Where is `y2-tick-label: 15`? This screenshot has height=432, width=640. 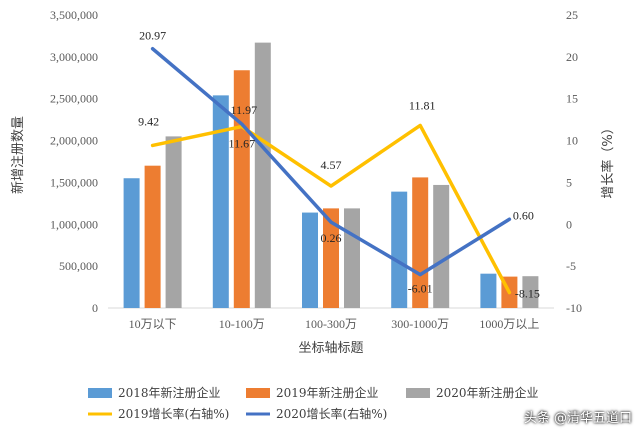 y2-tick-label: 15 is located at coordinates (572, 99).